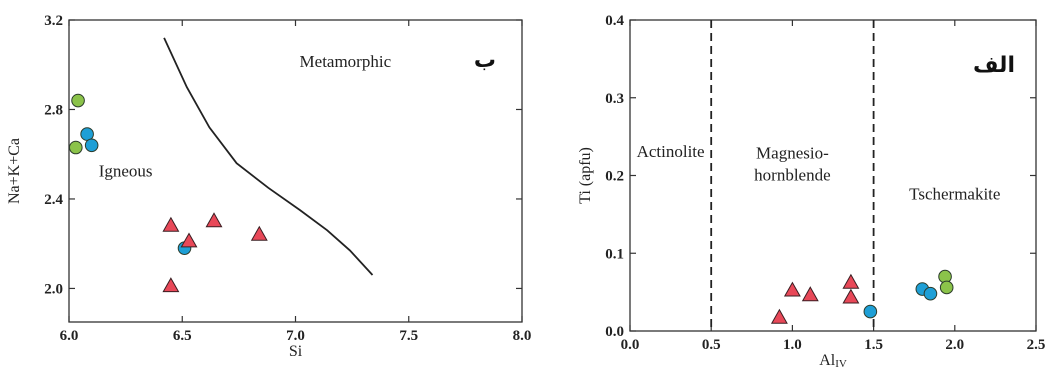  What do you see at coordinates (1036, 345) in the screenshot?
I see `x-tick-label: 2.5` at bounding box center [1036, 345].